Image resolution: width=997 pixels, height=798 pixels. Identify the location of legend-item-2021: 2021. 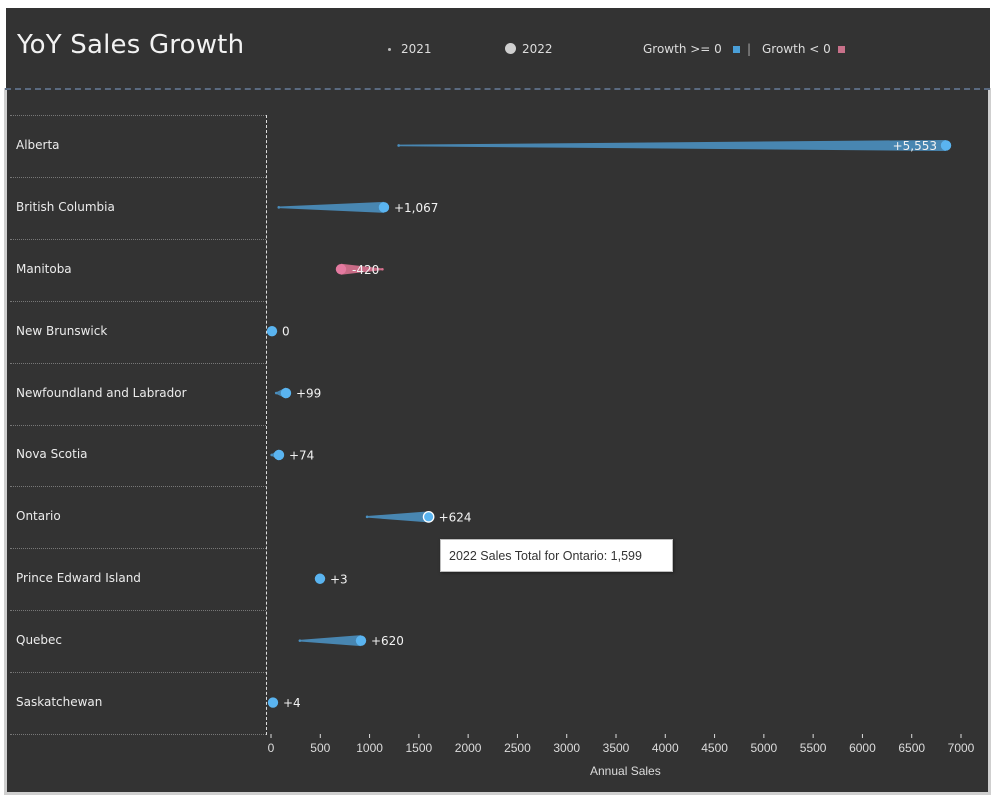
(410, 49).